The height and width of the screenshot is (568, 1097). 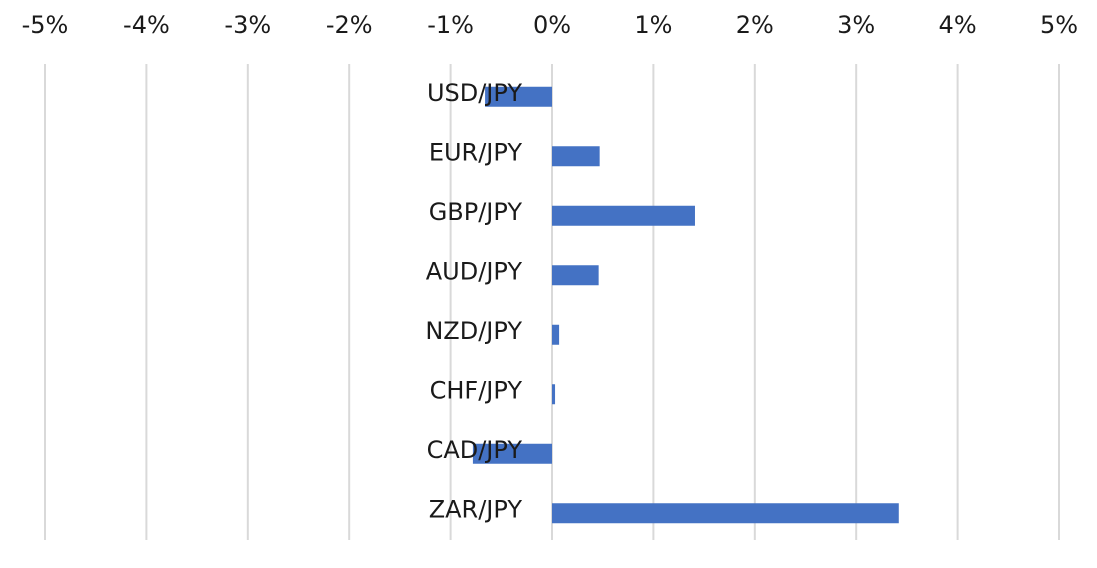 I want to click on category-label: CAD/JPY, so click(x=475, y=450).